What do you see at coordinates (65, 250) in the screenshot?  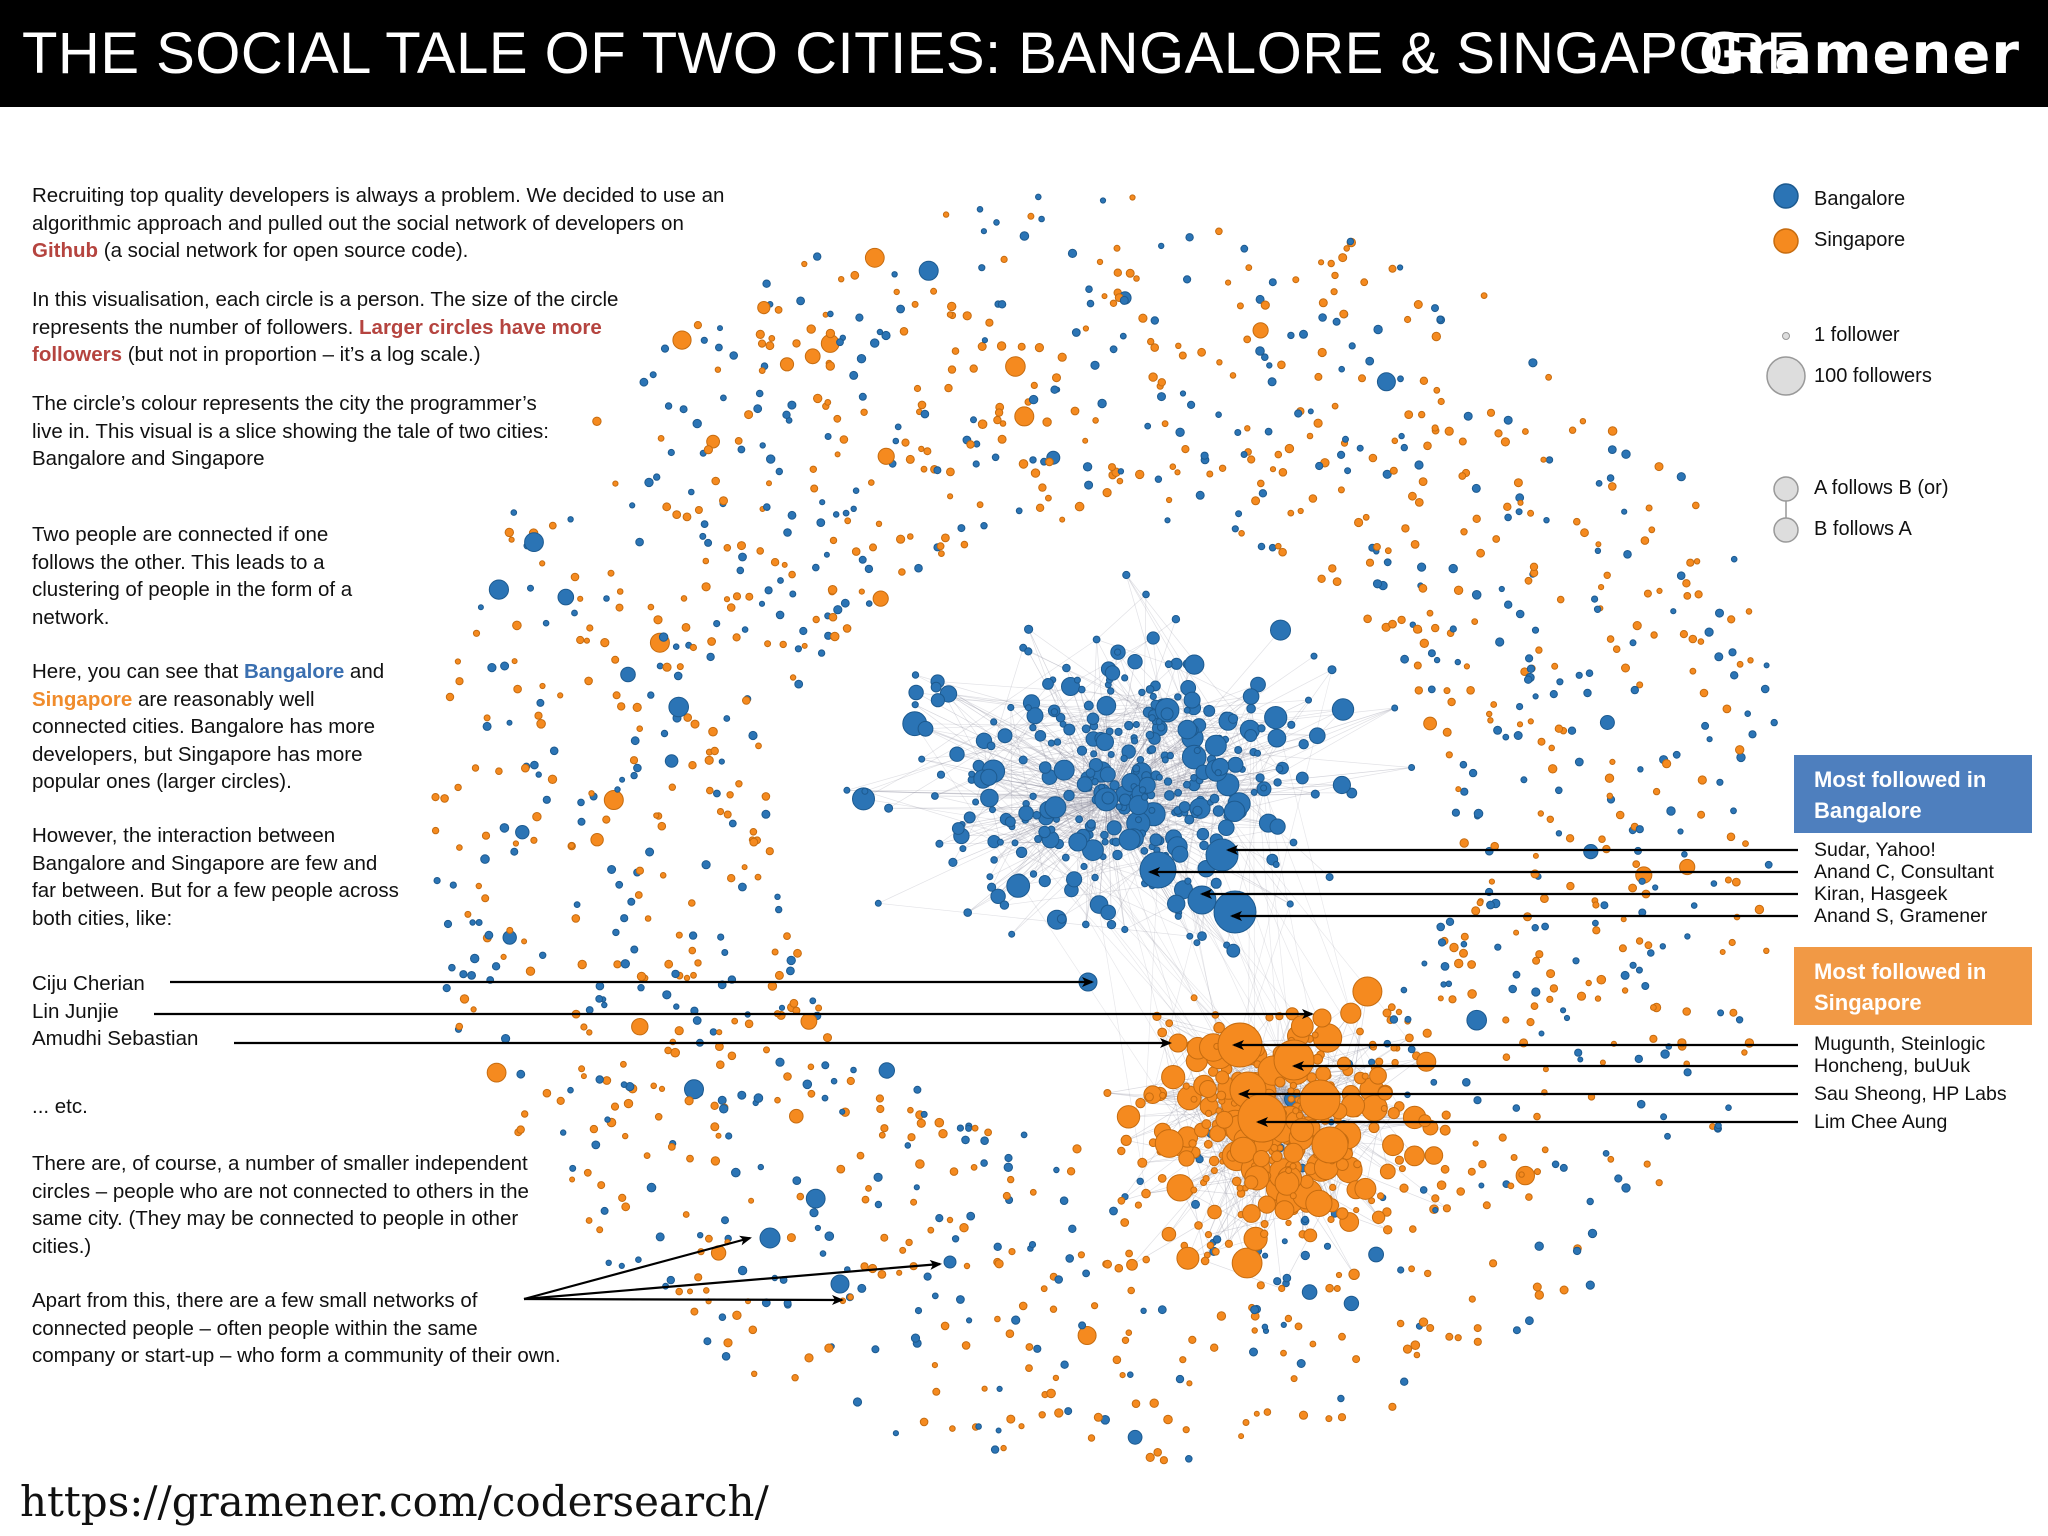 I see `github-link: Github` at bounding box center [65, 250].